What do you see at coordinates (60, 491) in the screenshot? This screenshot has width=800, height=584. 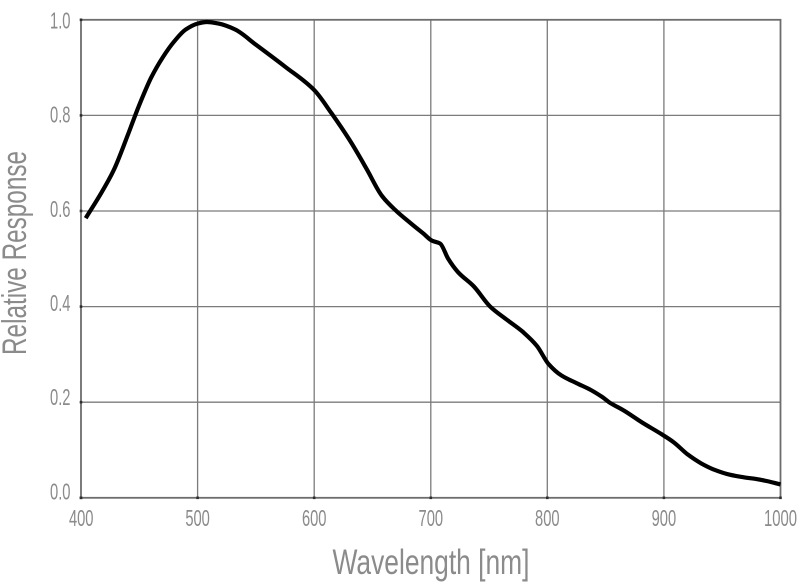 I see `svg-text: 0.0` at bounding box center [60, 491].